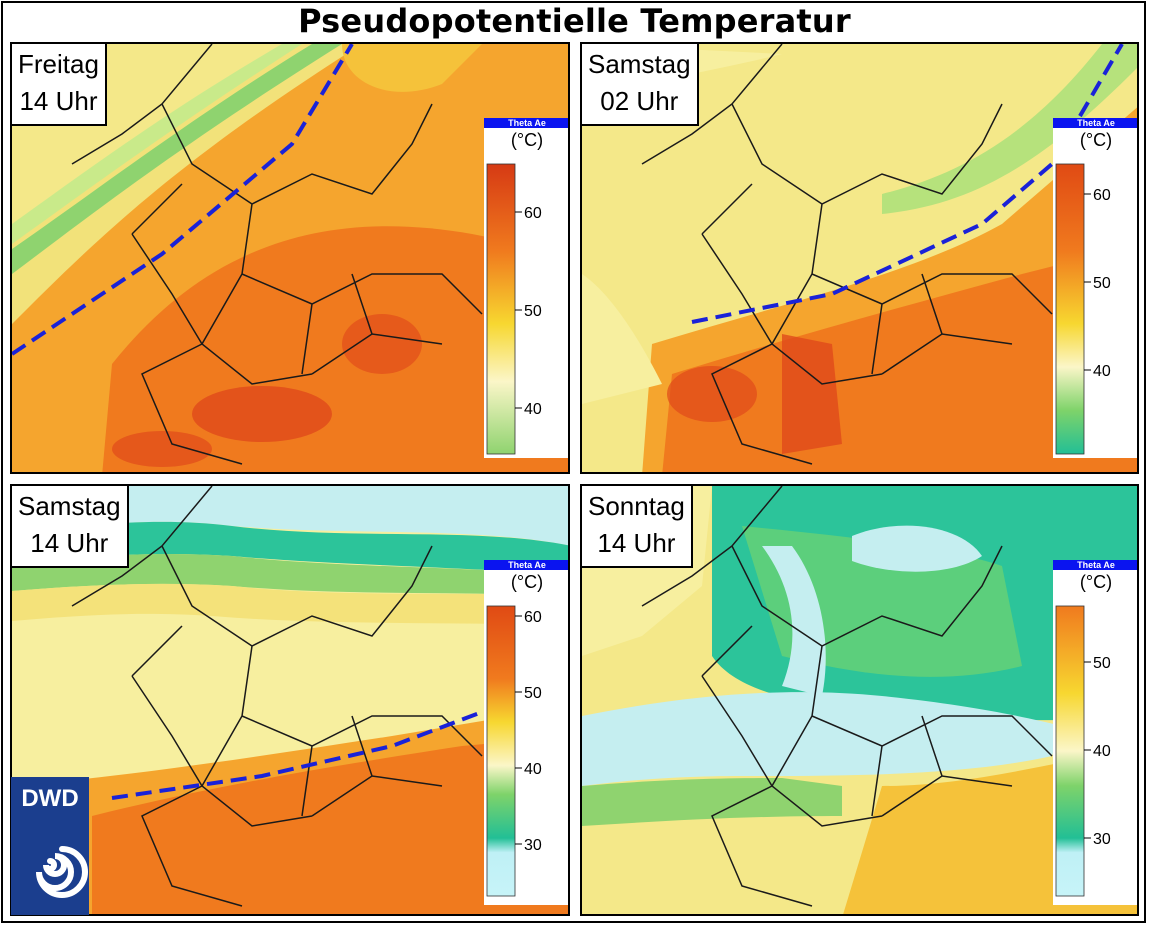 Image resolution: width=1149 pixels, height=926 pixels. I want to click on figure-title: Pseudopotentielle Temperatur, so click(574, 21).